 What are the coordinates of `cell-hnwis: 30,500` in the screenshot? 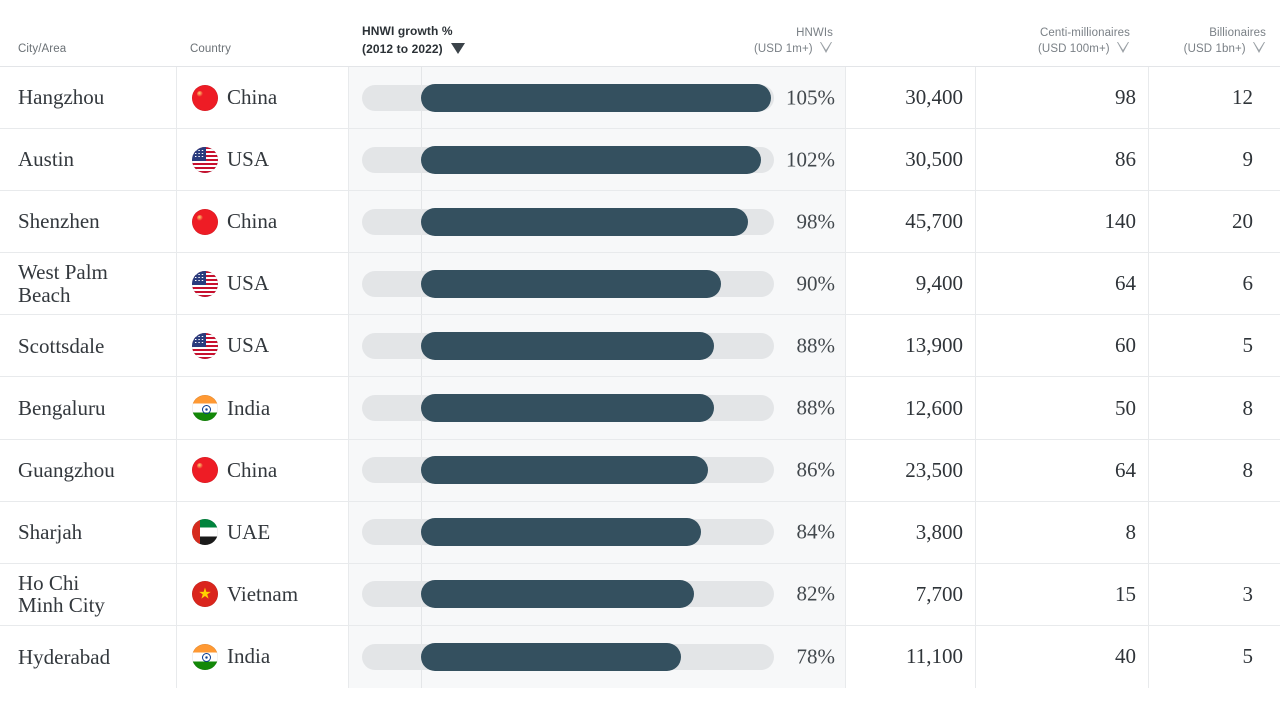 It's located at (910, 160).